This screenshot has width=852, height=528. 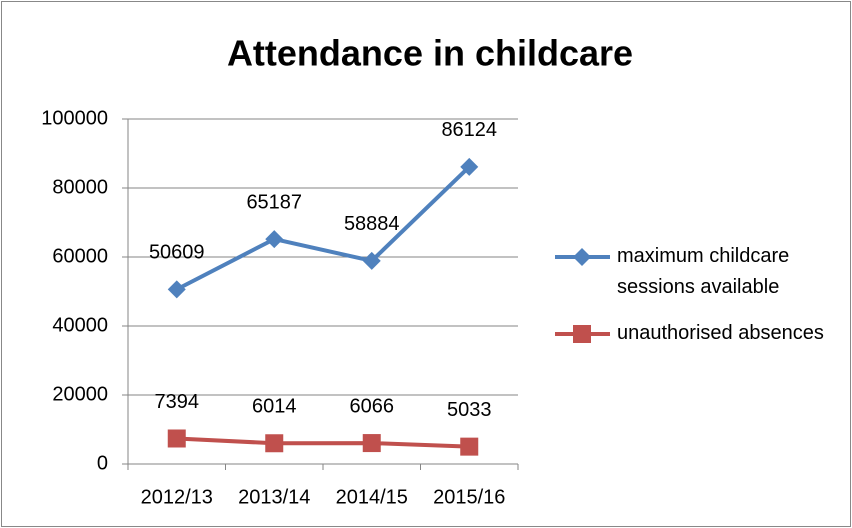 What do you see at coordinates (80, 256) in the screenshot?
I see `y-tick-label: 60000` at bounding box center [80, 256].